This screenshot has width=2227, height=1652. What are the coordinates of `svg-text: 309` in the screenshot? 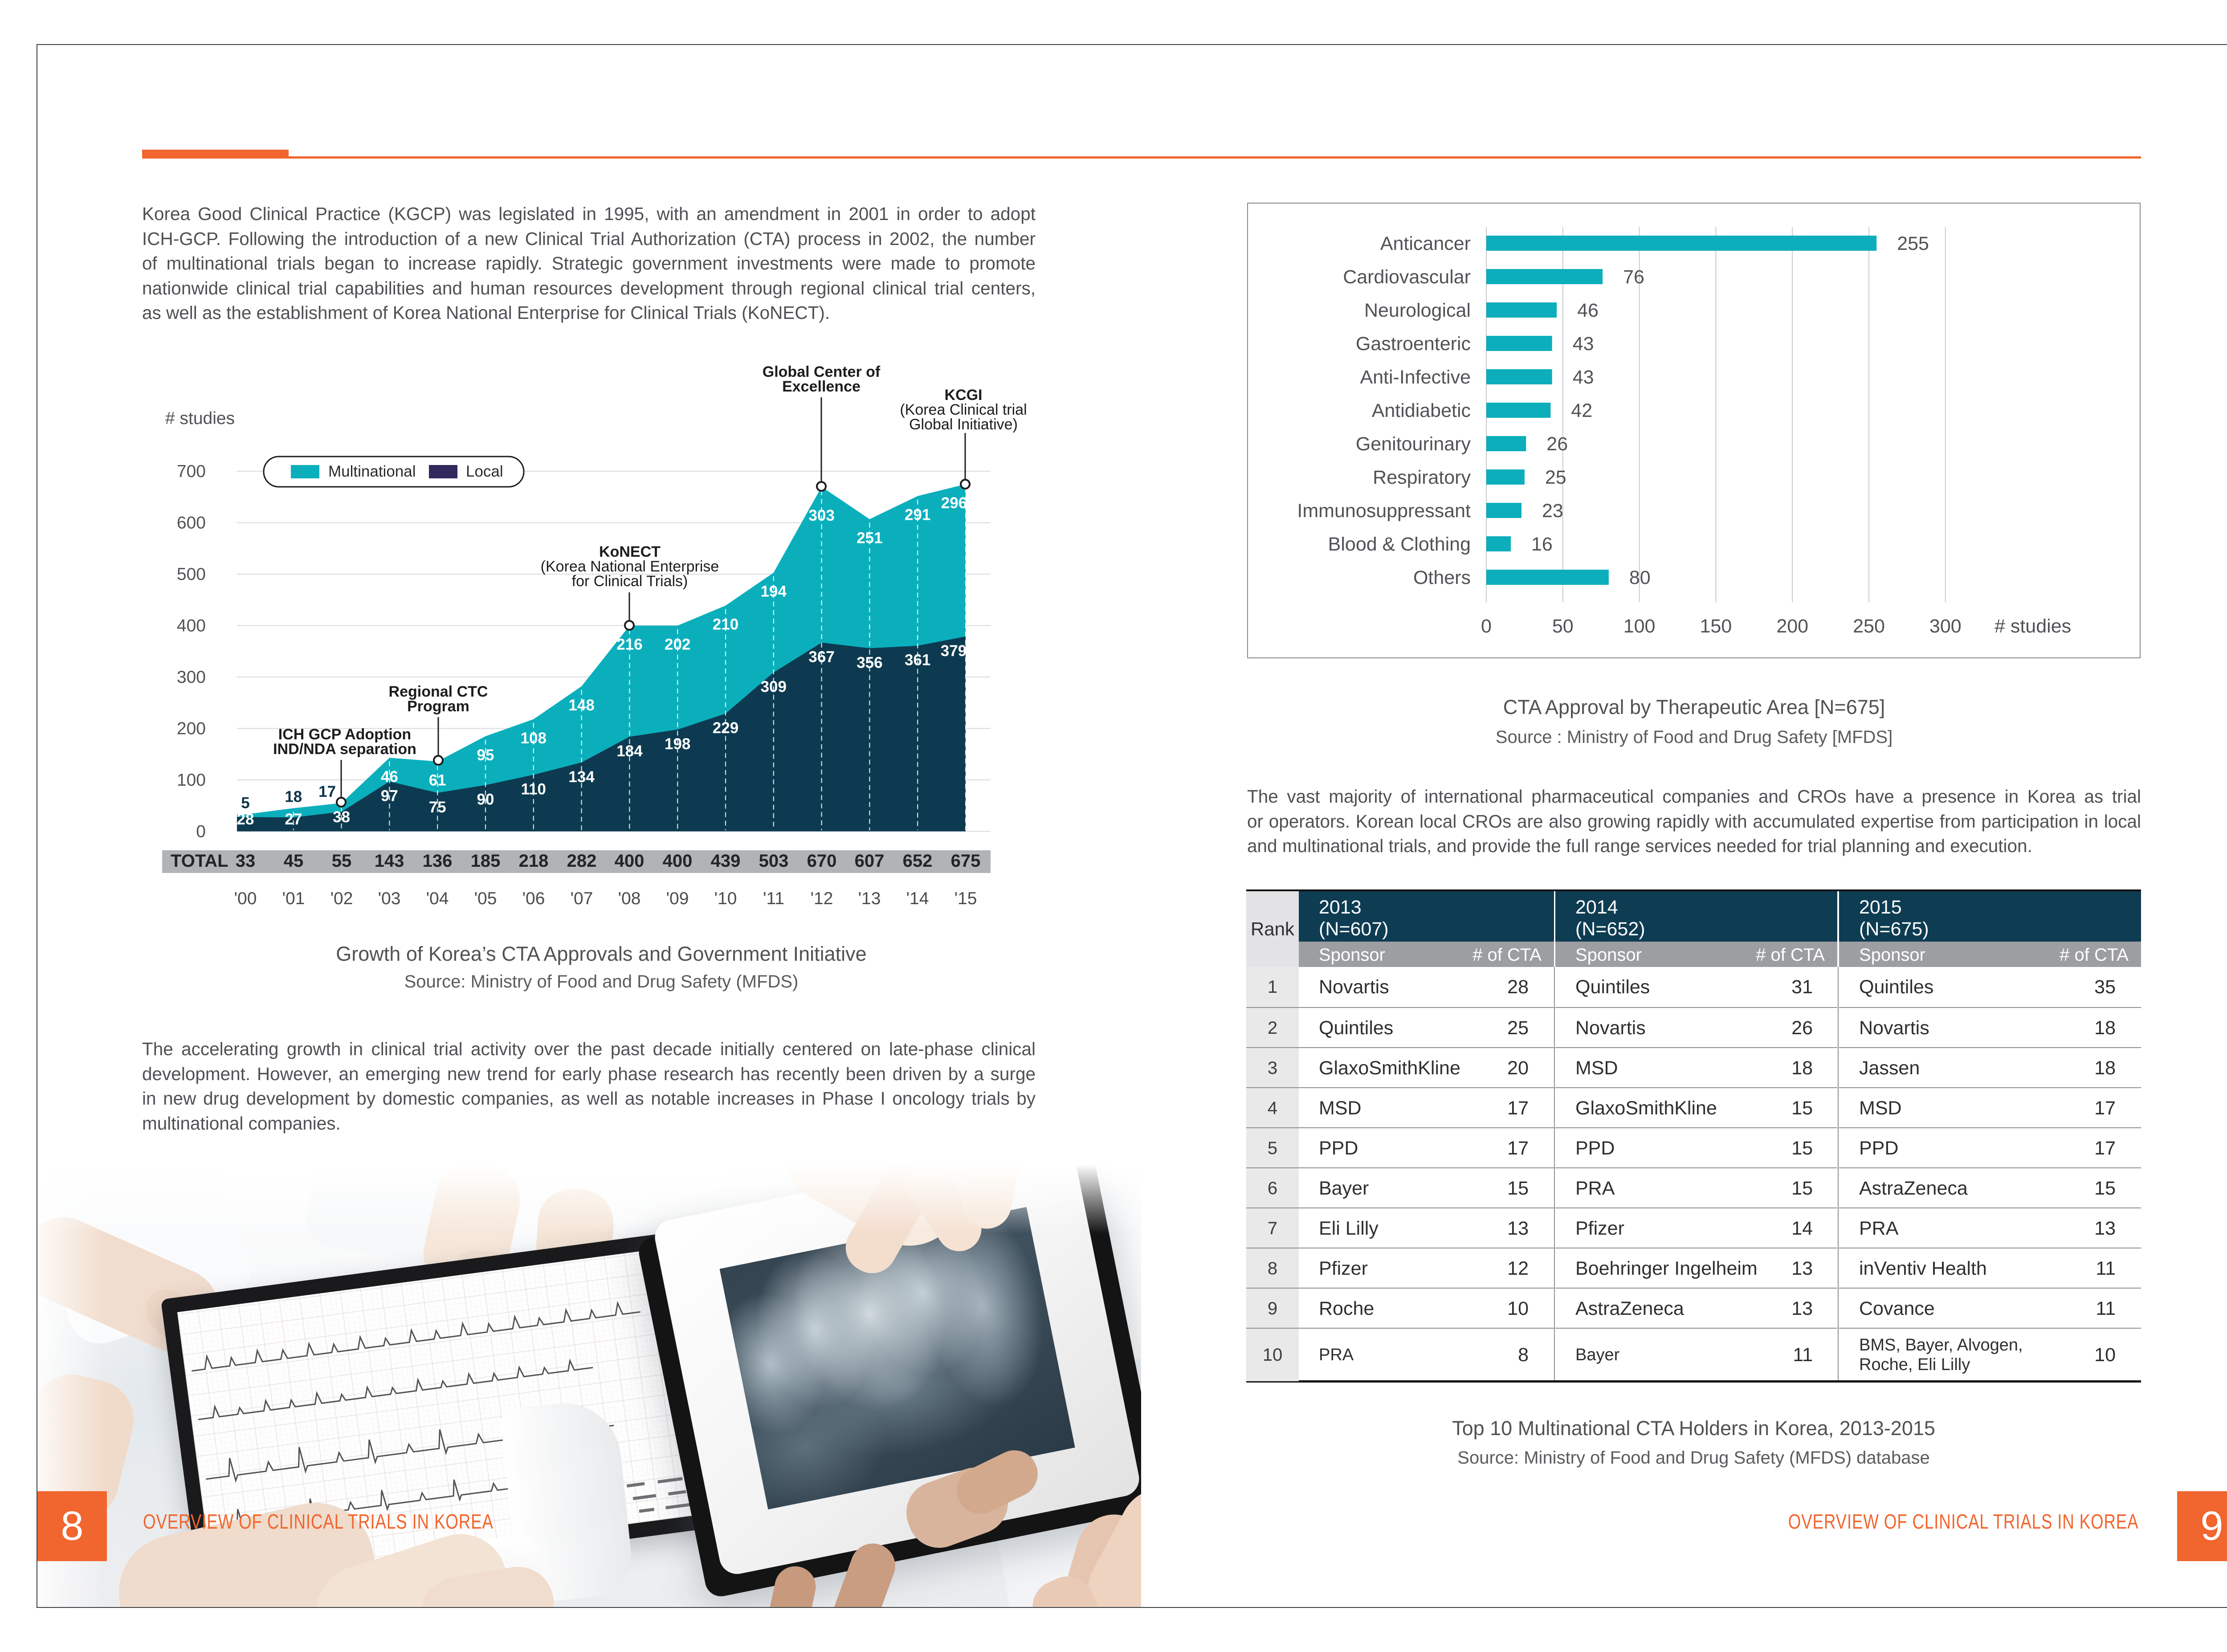 It's located at (774, 687).